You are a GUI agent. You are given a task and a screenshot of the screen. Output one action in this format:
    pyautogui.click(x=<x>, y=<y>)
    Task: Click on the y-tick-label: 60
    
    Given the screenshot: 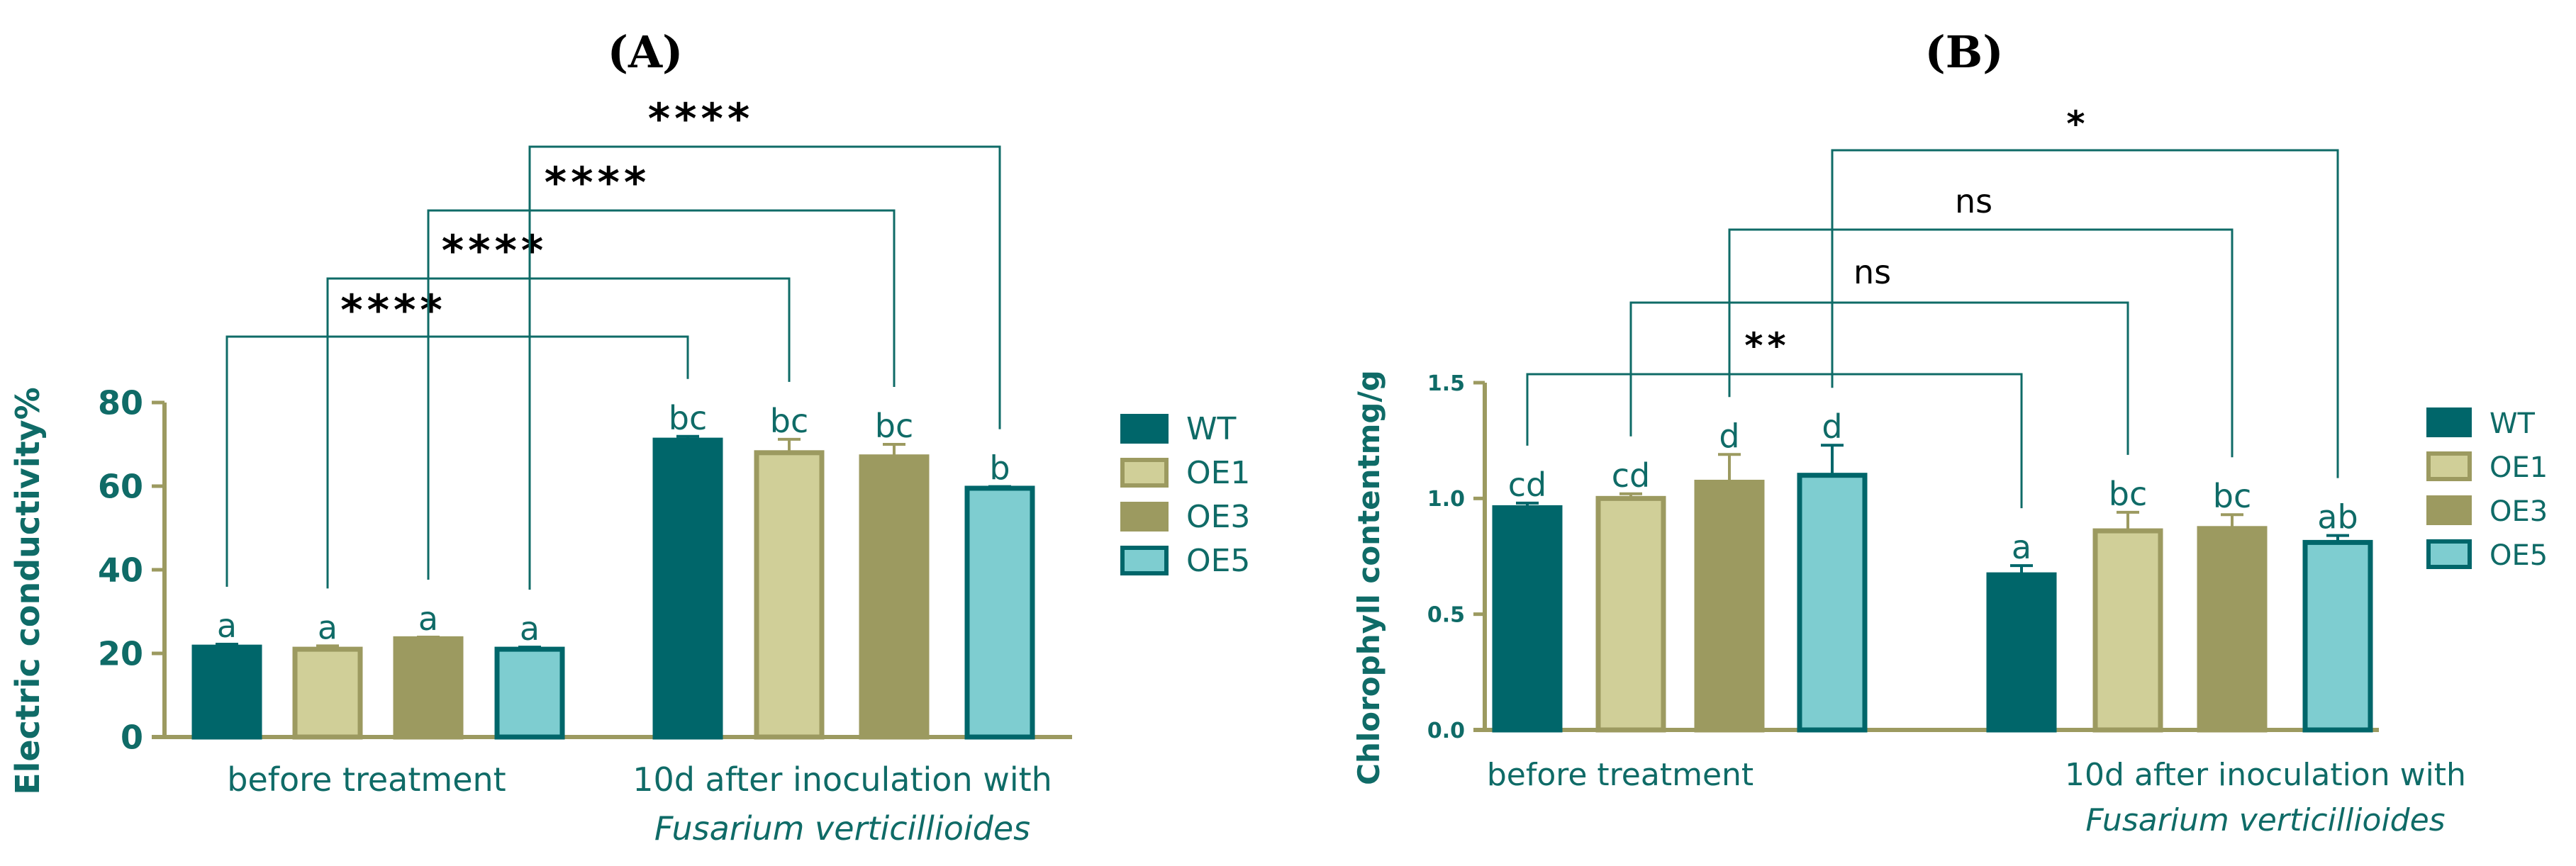 What is the action you would take?
    pyautogui.click(x=120, y=487)
    